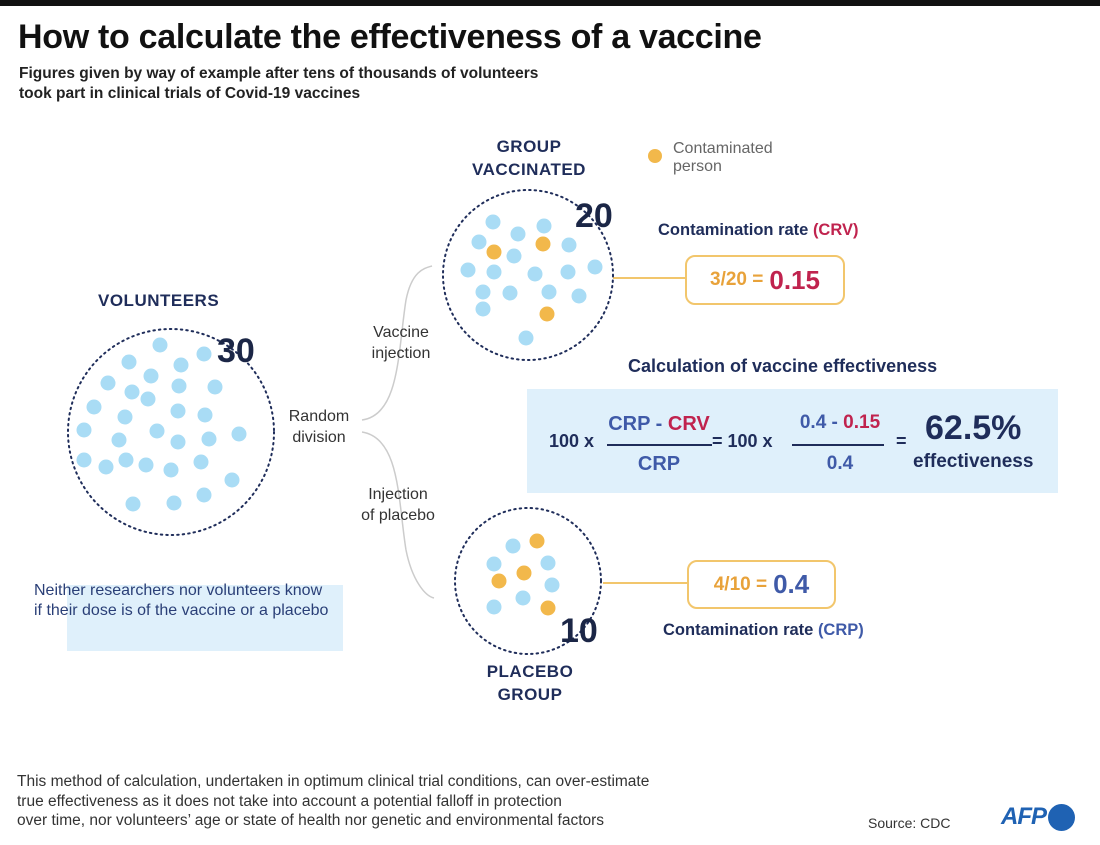  I want to click on volunteers-circle, so click(171, 432).